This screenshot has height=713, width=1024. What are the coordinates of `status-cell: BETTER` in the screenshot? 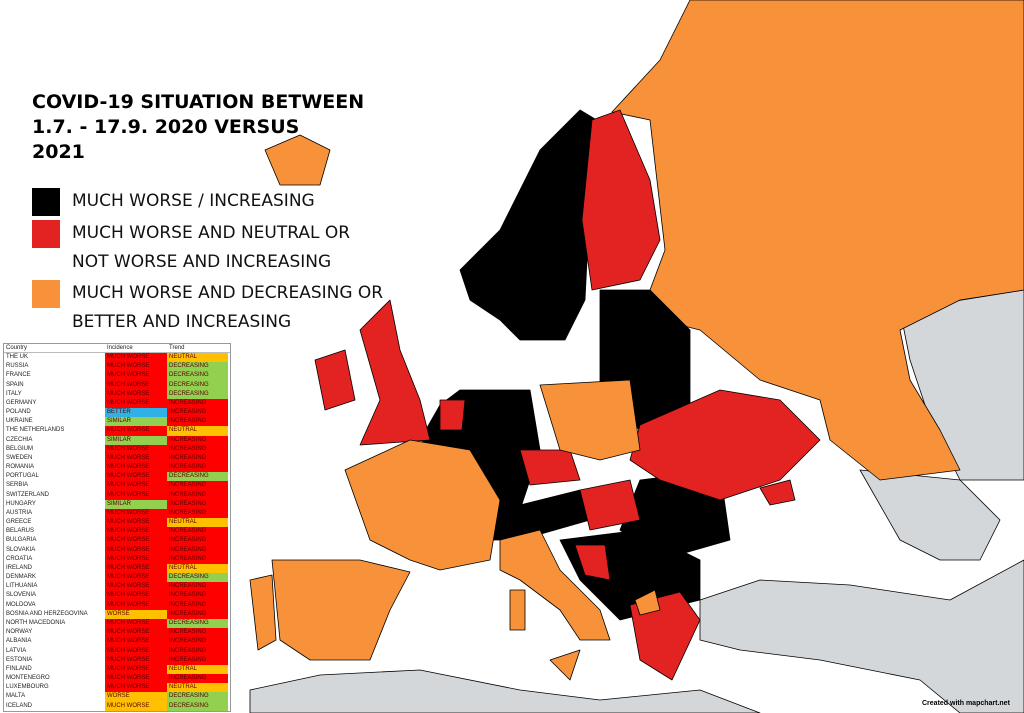 It's located at (136, 413).